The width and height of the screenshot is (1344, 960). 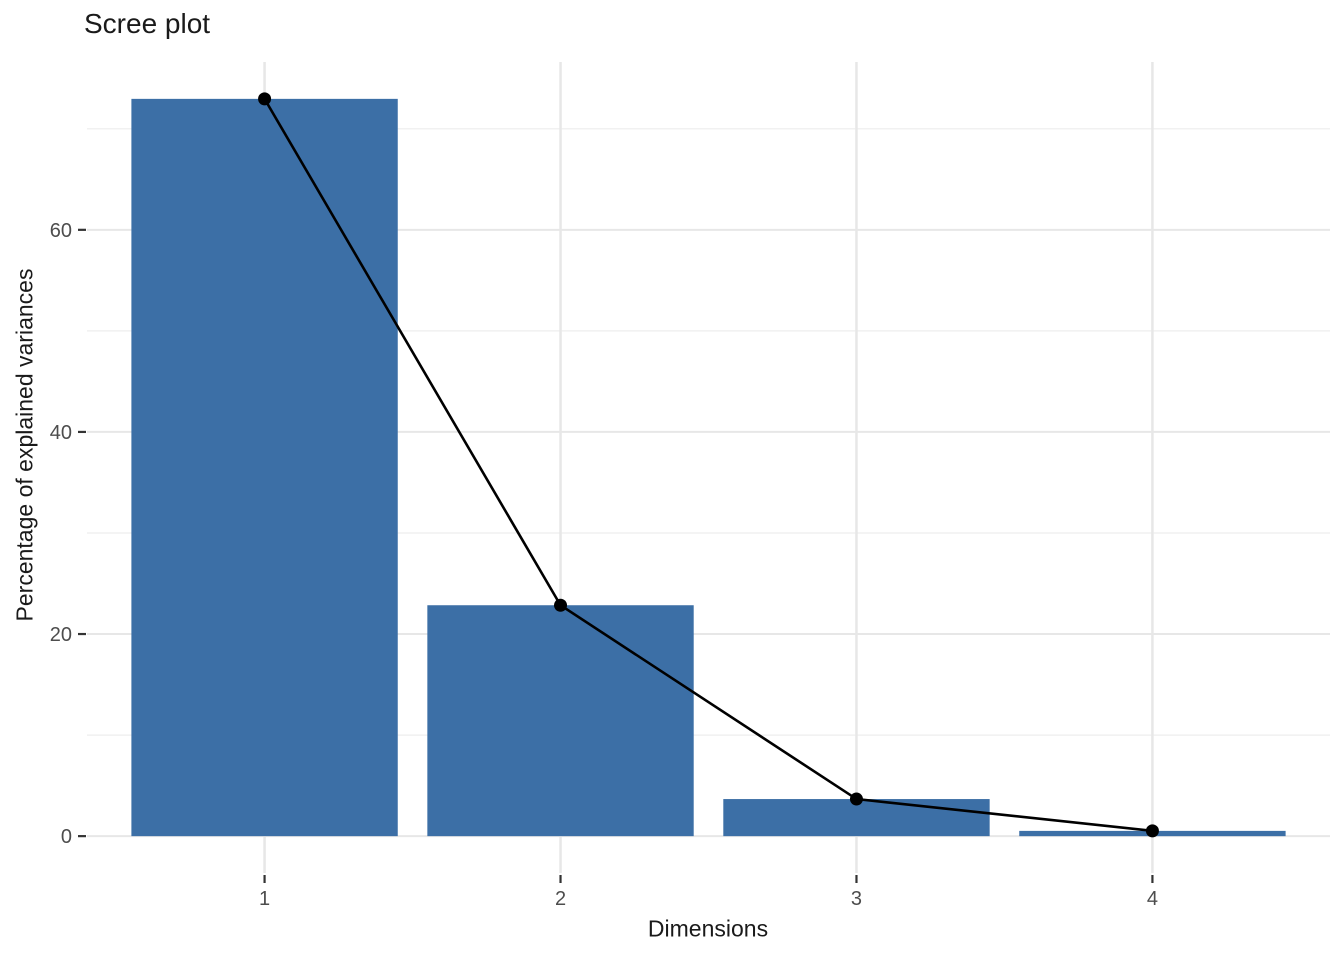 I want to click on y-axis-title: Percentage of explained variances, so click(x=24, y=445).